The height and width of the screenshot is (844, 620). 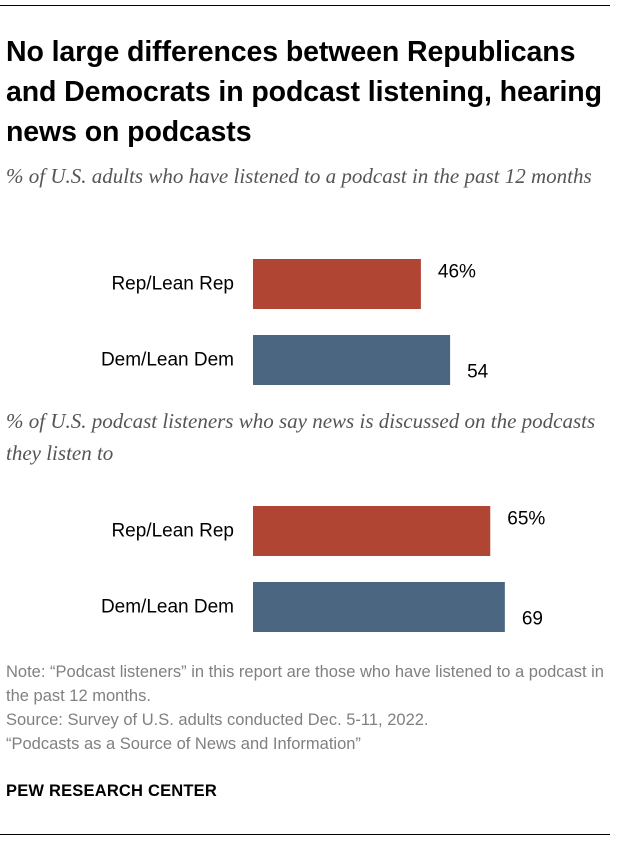 I want to click on value-label: 69, so click(x=532, y=619).